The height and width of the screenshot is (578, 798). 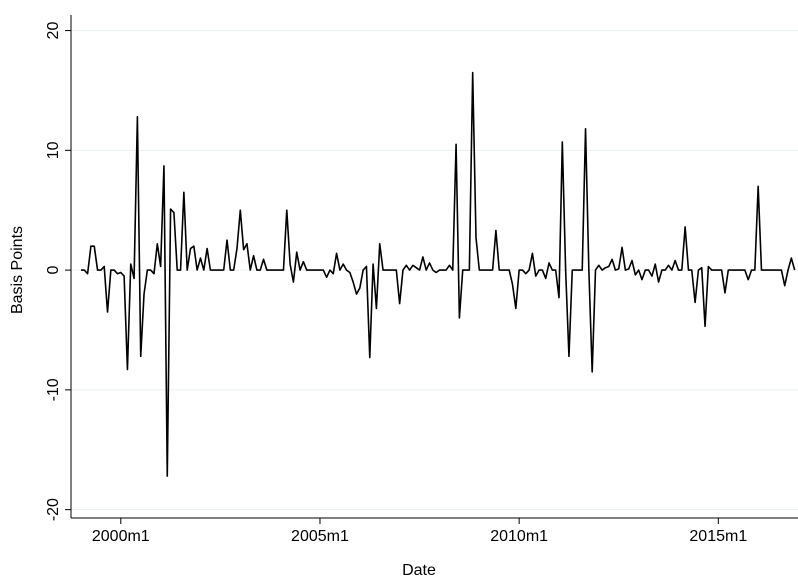 I want to click on y-tick-label: 0, so click(x=53, y=270).